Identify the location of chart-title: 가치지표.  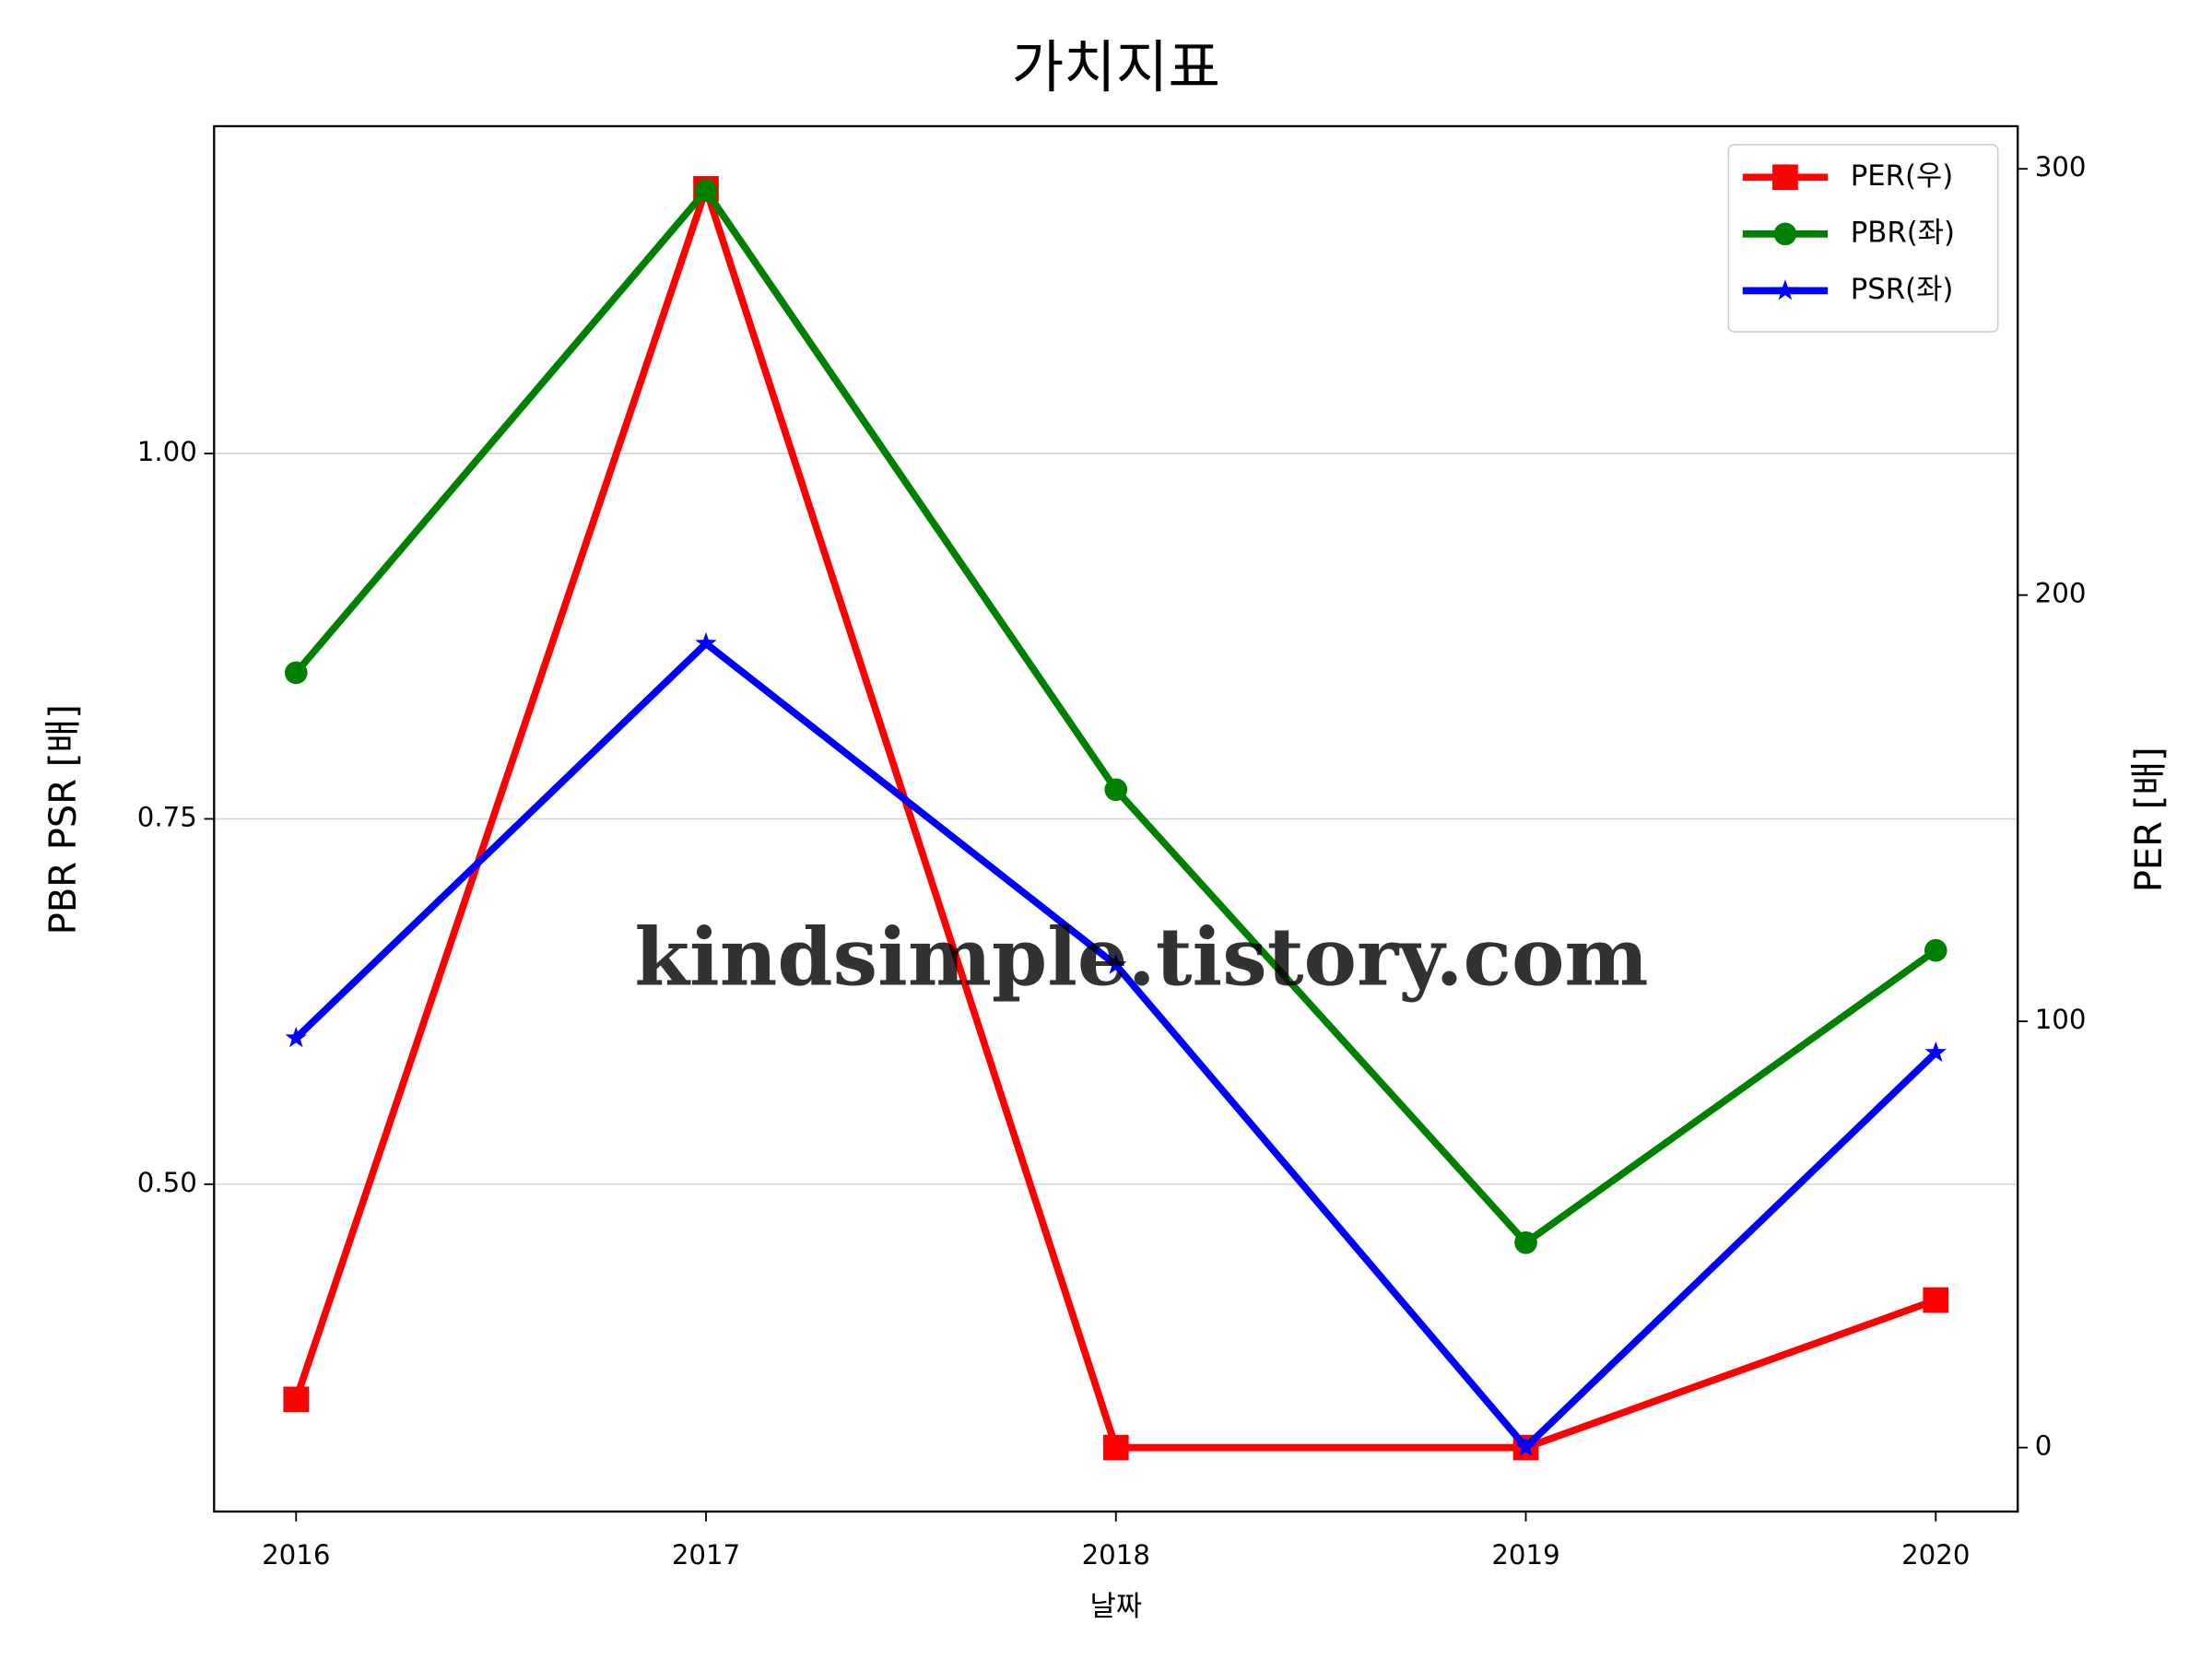
(1116, 67).